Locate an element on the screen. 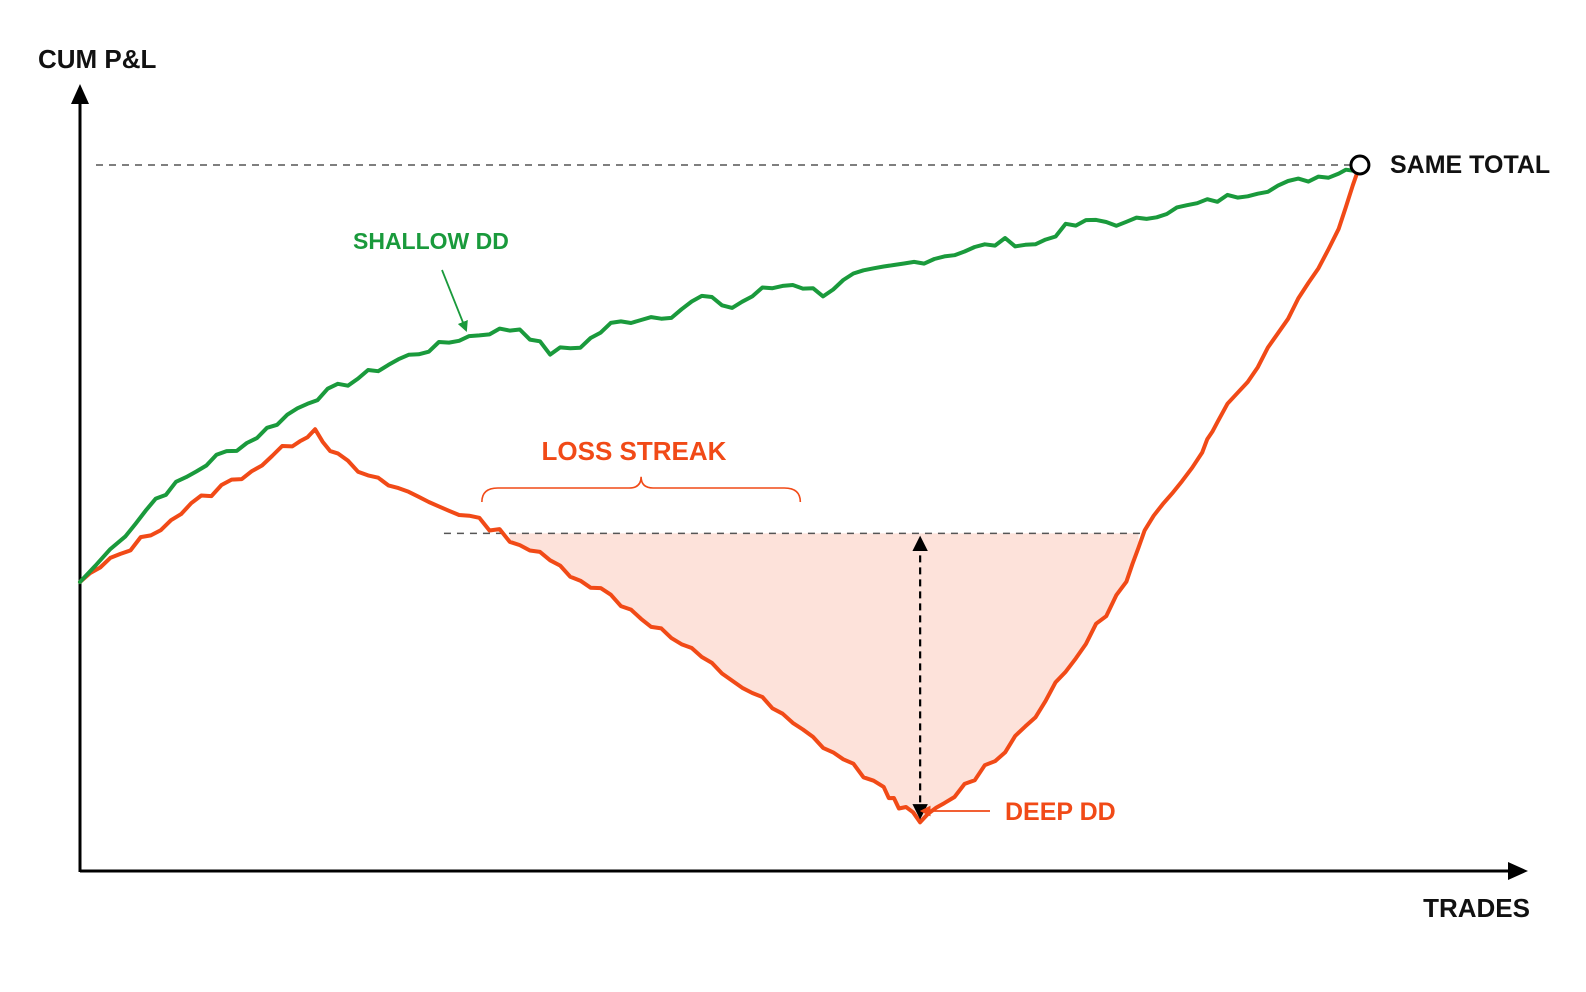 The image size is (1586, 992). x-axis-arrow is located at coordinates (1518, 871).